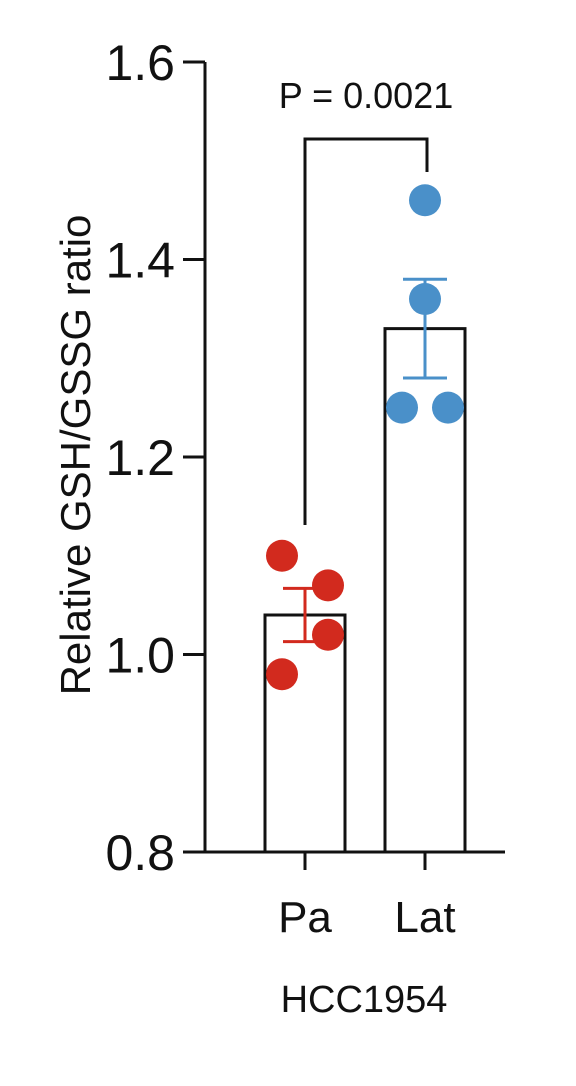  I want to click on significance-annotation: P = 0.0021, so click(366, 300).